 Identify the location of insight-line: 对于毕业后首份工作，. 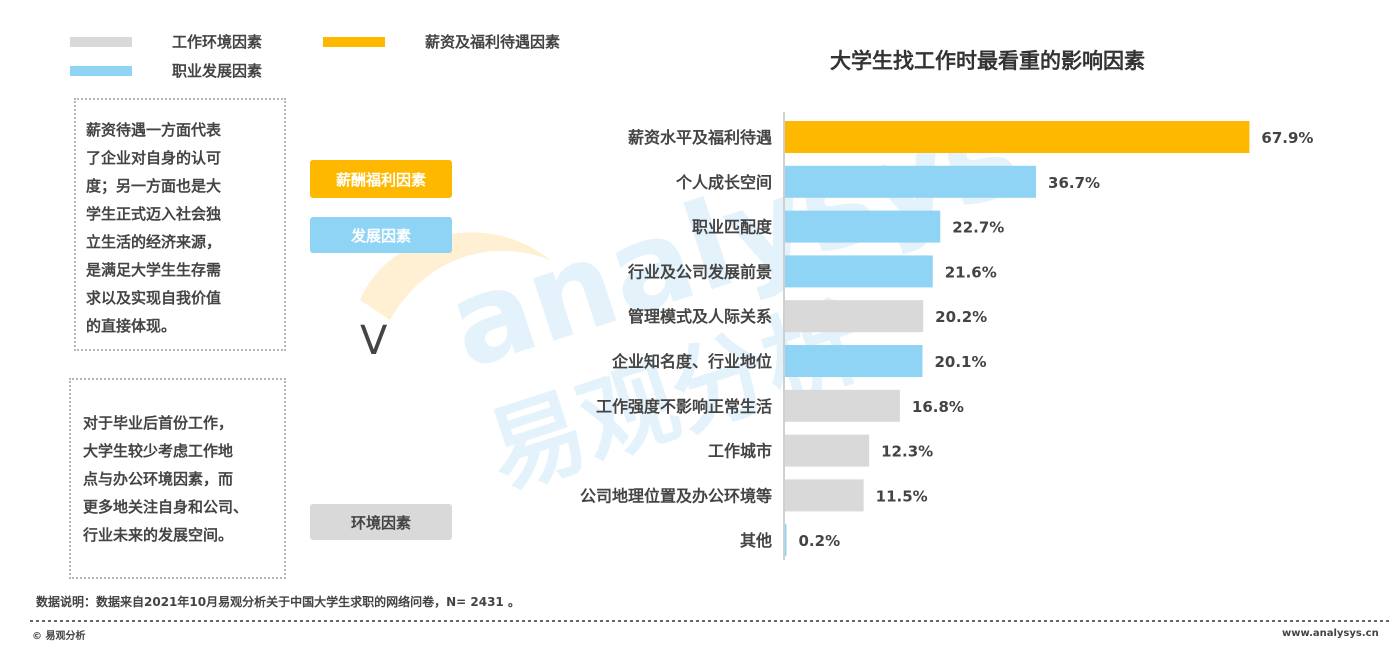
(158, 423).